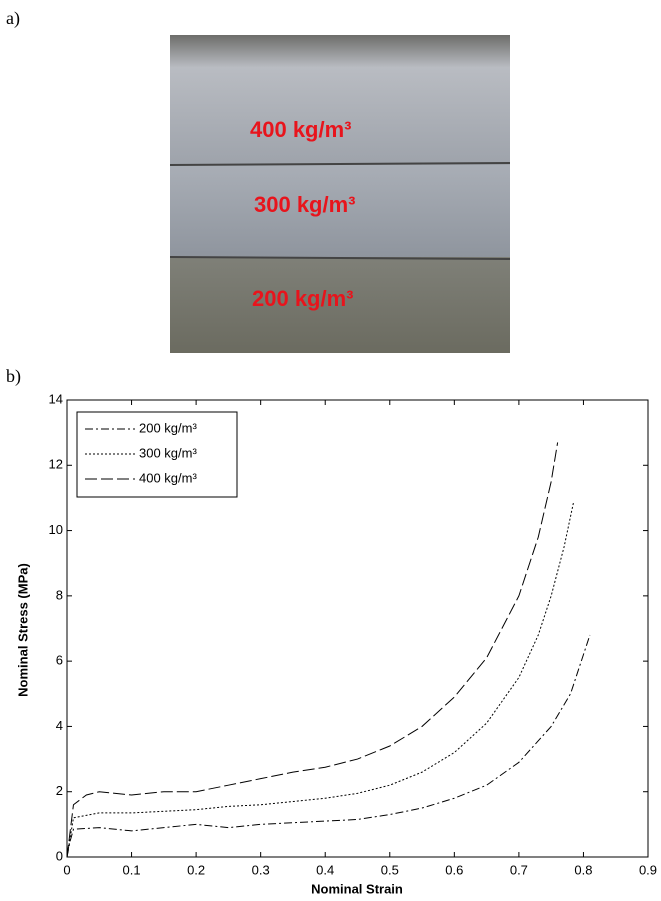 This screenshot has height=901, width=661. What do you see at coordinates (390, 869) in the screenshot?
I see `x-tick-label: 0.5` at bounding box center [390, 869].